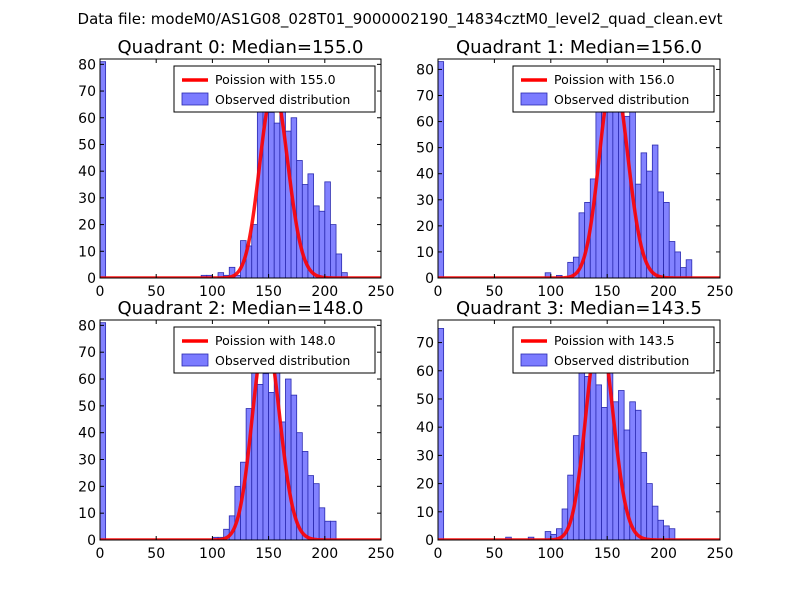 Image resolution: width=800 pixels, height=600 pixels. I want to click on legend: Poission with 143.5 Observed distribution, so click(613, 350).